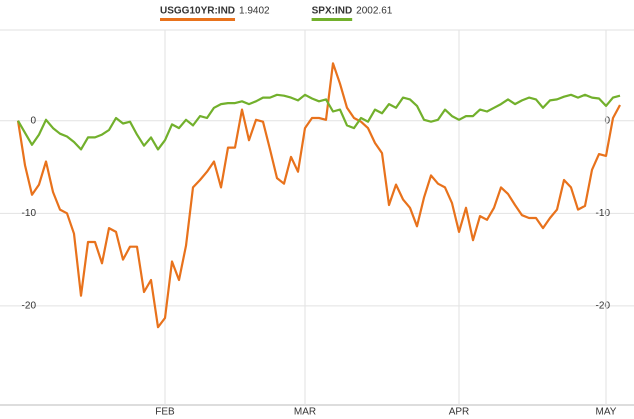 This screenshot has height=419, width=634. Describe the element at coordinates (319, 122) in the screenshot. I see `series-line` at that location.